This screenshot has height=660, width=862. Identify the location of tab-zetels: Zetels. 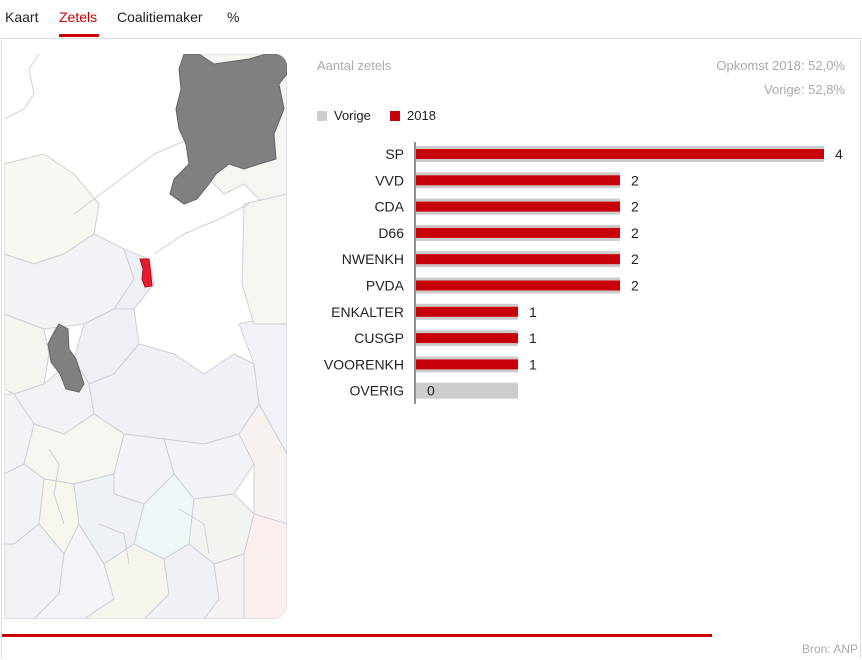
(78, 17).